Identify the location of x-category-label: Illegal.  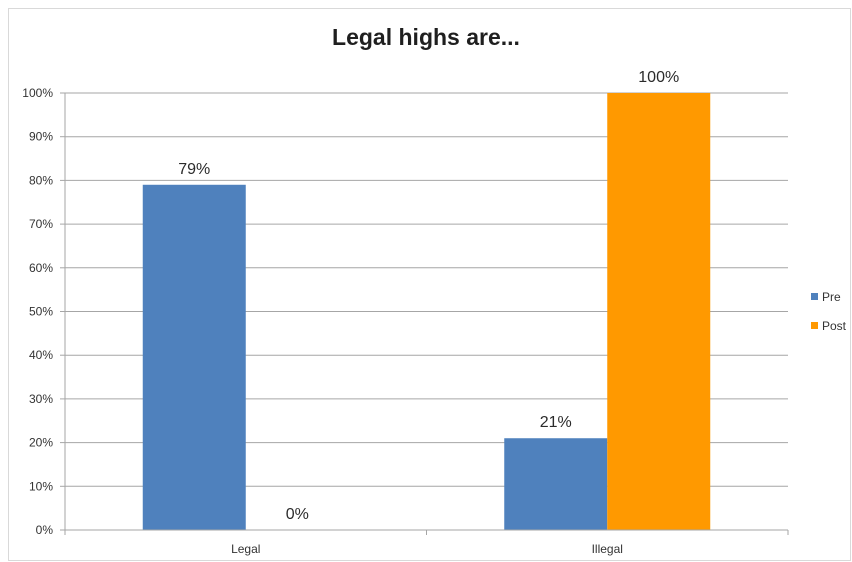
(607, 549).